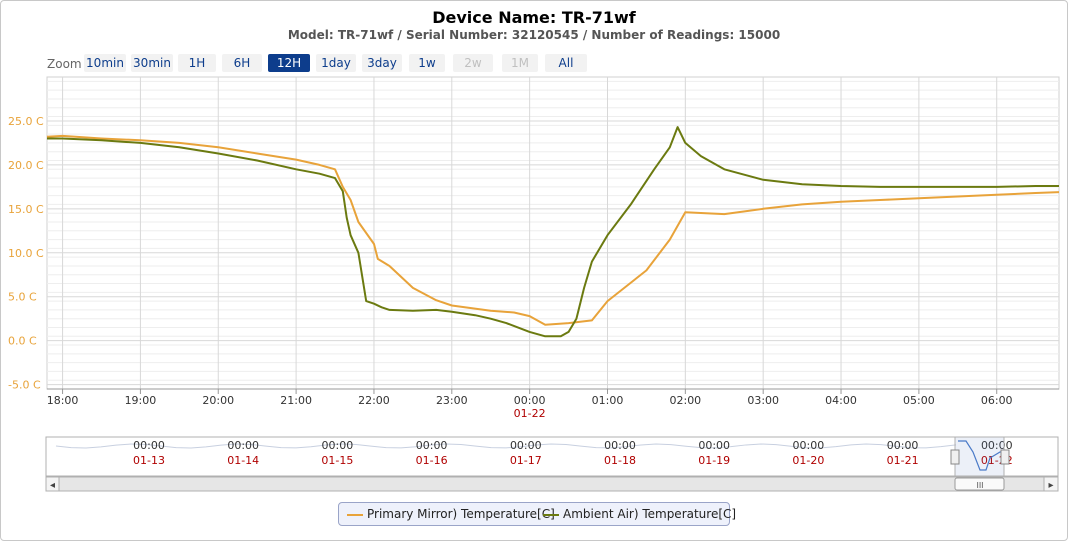 The width and height of the screenshot is (1068, 541). Describe the element at coordinates (149, 460) in the screenshot. I see `navigator-date-label: 01-13` at that location.